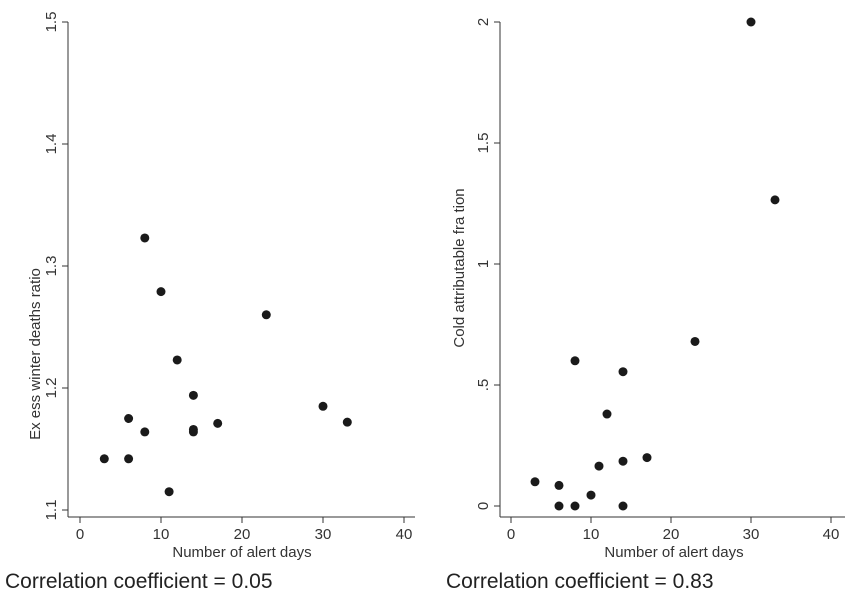 The height and width of the screenshot is (606, 846). I want to click on right-y-tick-label: 1.5, so click(483, 143).